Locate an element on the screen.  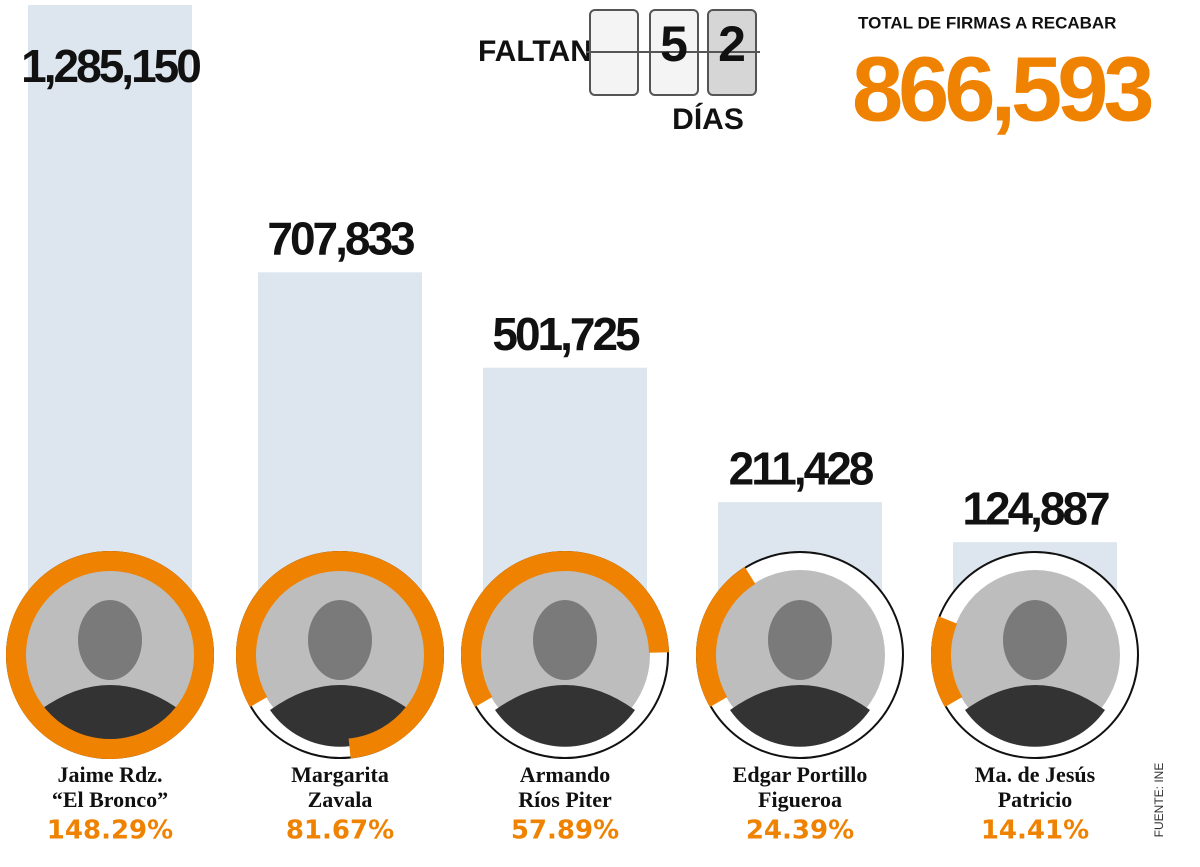
candidate-name: Zavala is located at coordinates (340, 799).